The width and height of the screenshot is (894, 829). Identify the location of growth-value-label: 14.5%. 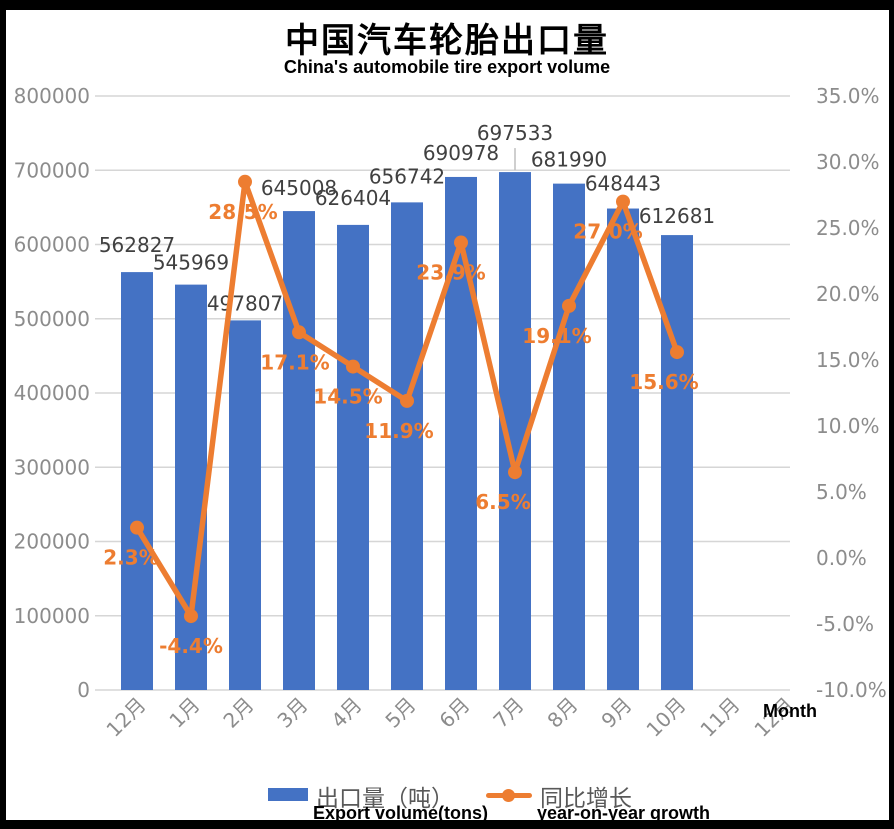
(347, 397).